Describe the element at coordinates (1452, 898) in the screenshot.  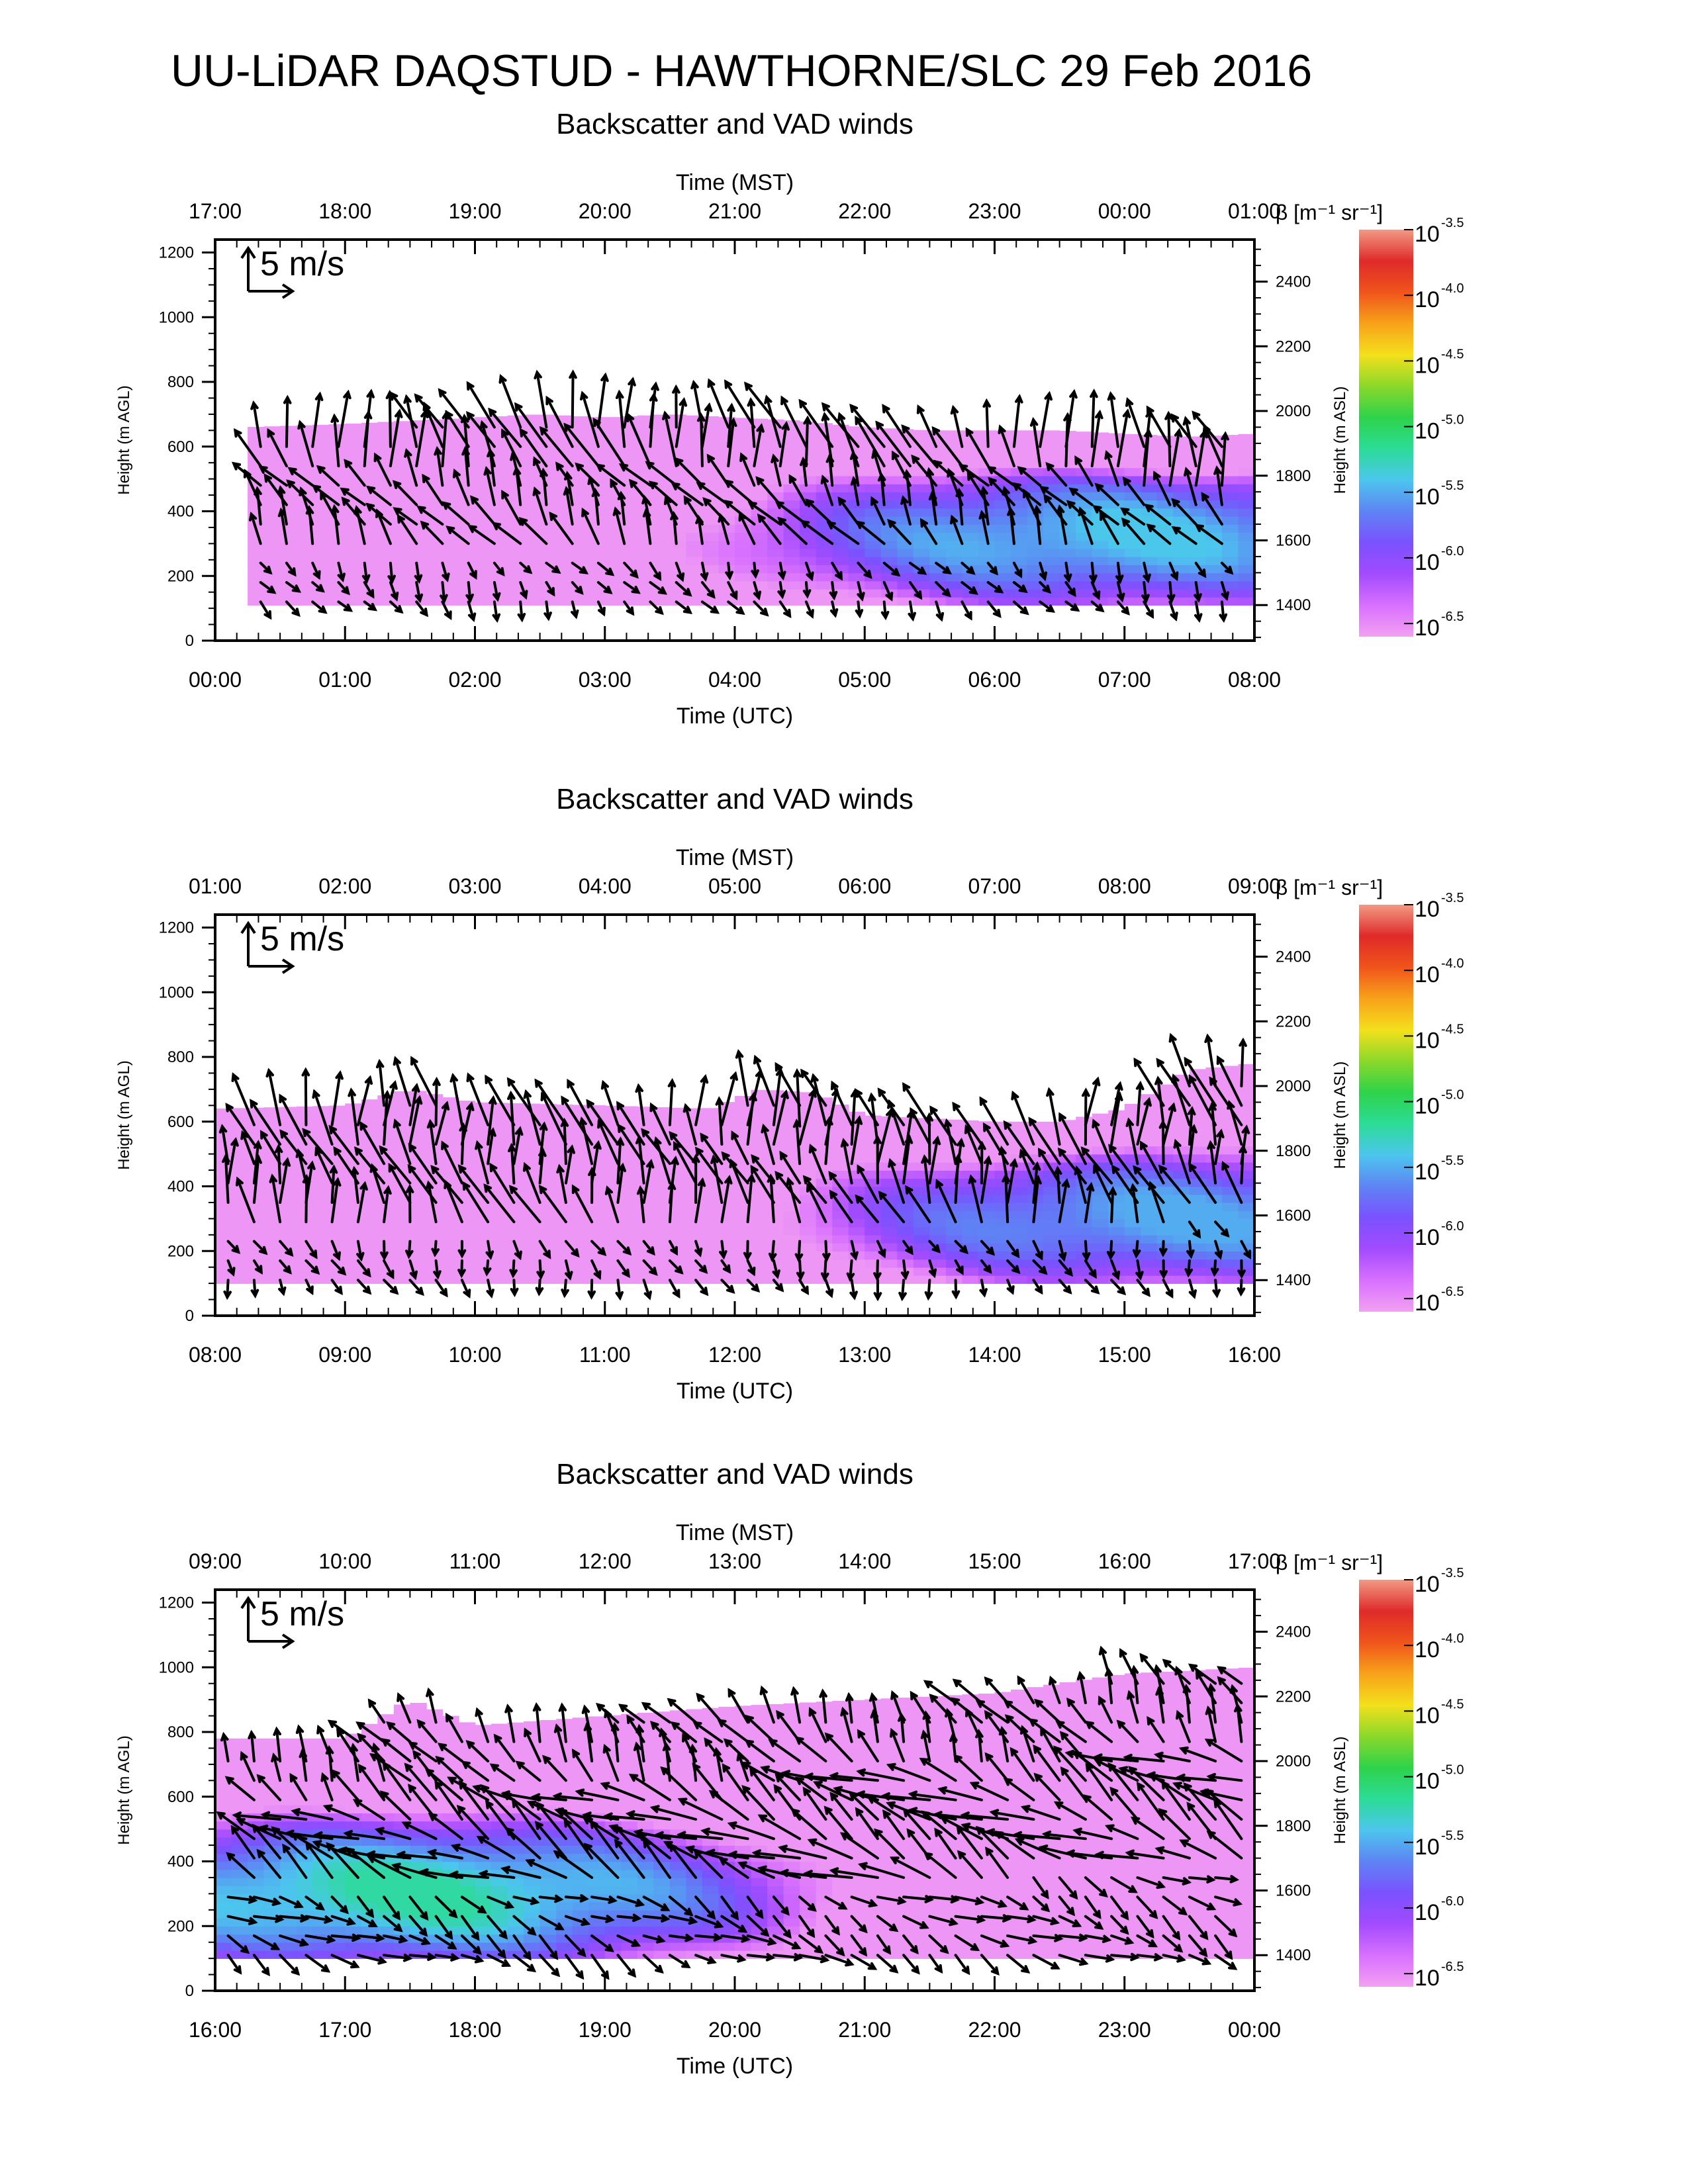
I see `colorbar-tick-exponent-0: -3.5` at that location.